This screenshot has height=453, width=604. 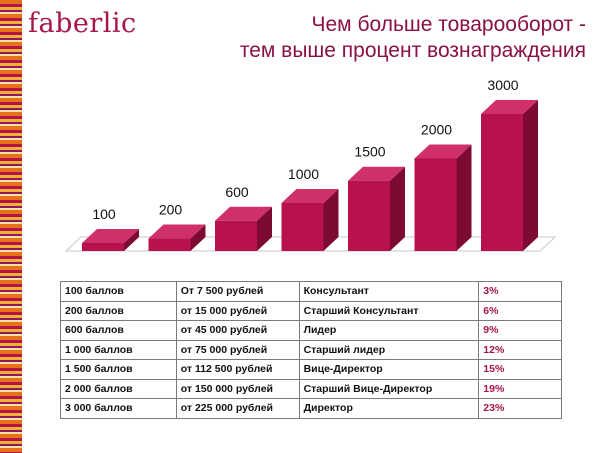 What do you see at coordinates (118, 349) in the screenshot?
I see `cell-points: 1 000 баллов` at bounding box center [118, 349].